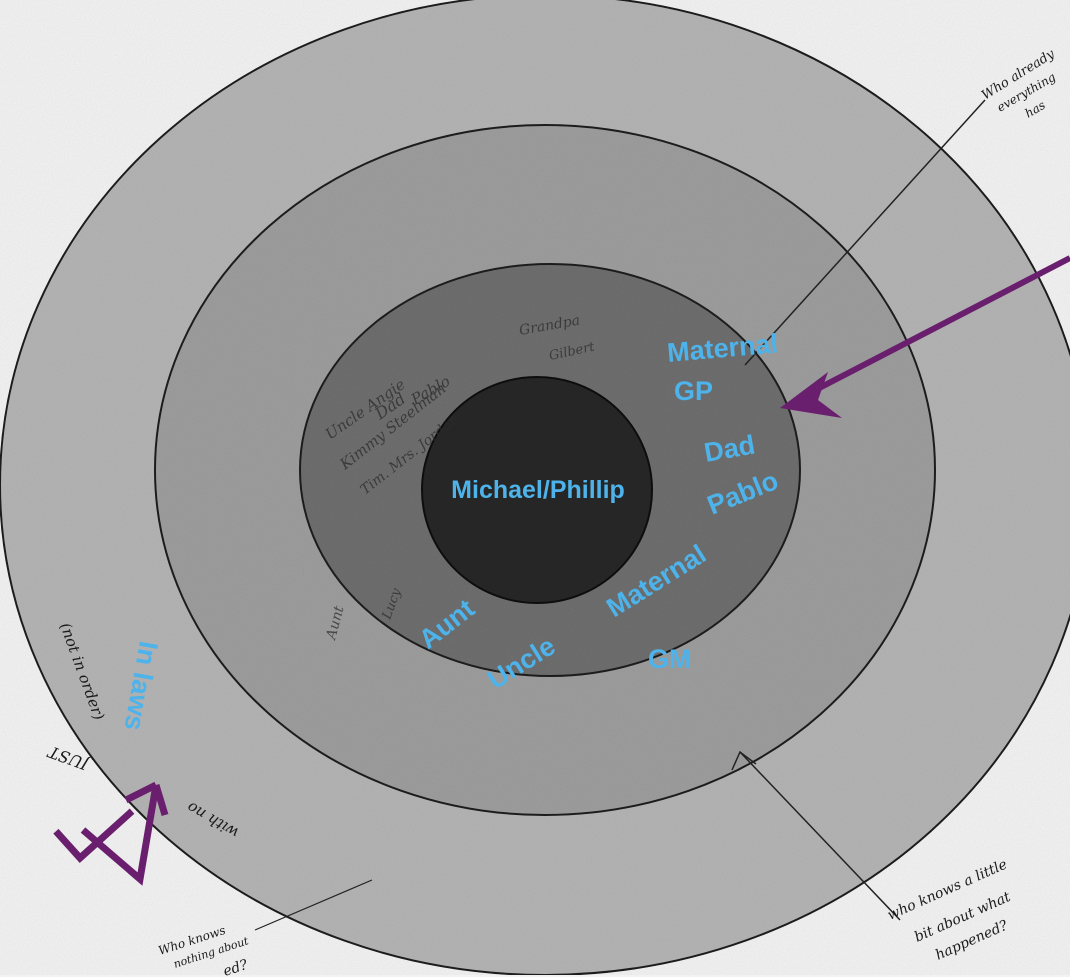  Describe the element at coordinates (111, 833) in the screenshot. I see `purple-arrow-bottom-left` at that location.